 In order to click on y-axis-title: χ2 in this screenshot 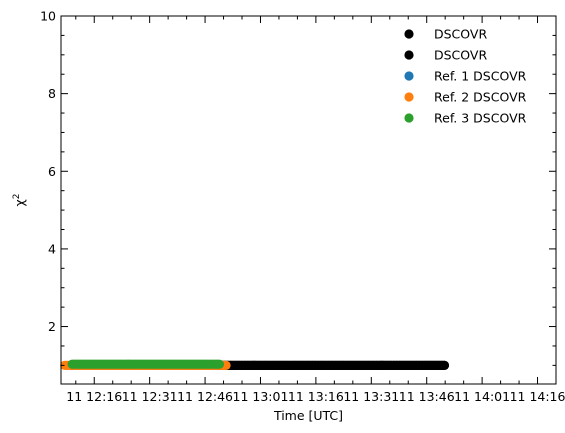, I will do `click(19, 200)`.